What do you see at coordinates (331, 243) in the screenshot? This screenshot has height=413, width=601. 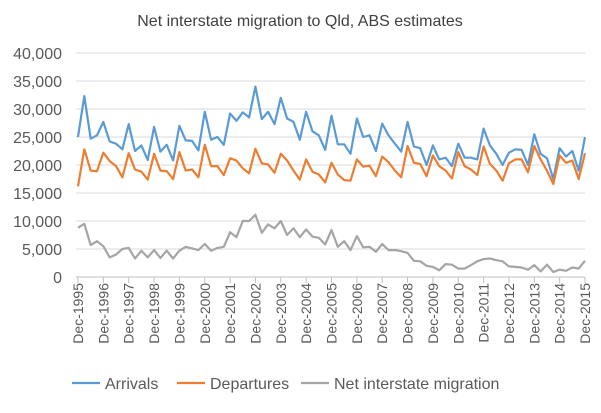 I see `series-line-net-interstate-migration` at bounding box center [331, 243].